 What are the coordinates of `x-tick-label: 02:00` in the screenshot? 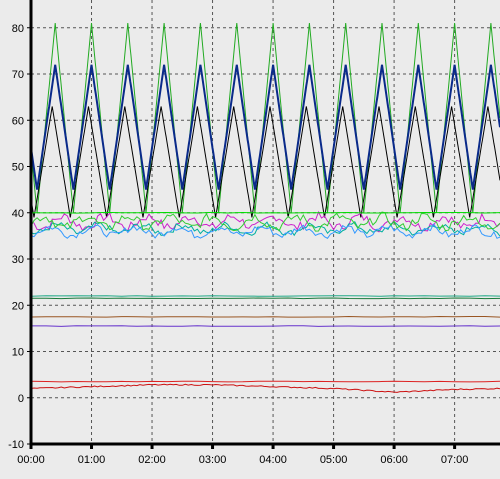 It's located at (152, 460).